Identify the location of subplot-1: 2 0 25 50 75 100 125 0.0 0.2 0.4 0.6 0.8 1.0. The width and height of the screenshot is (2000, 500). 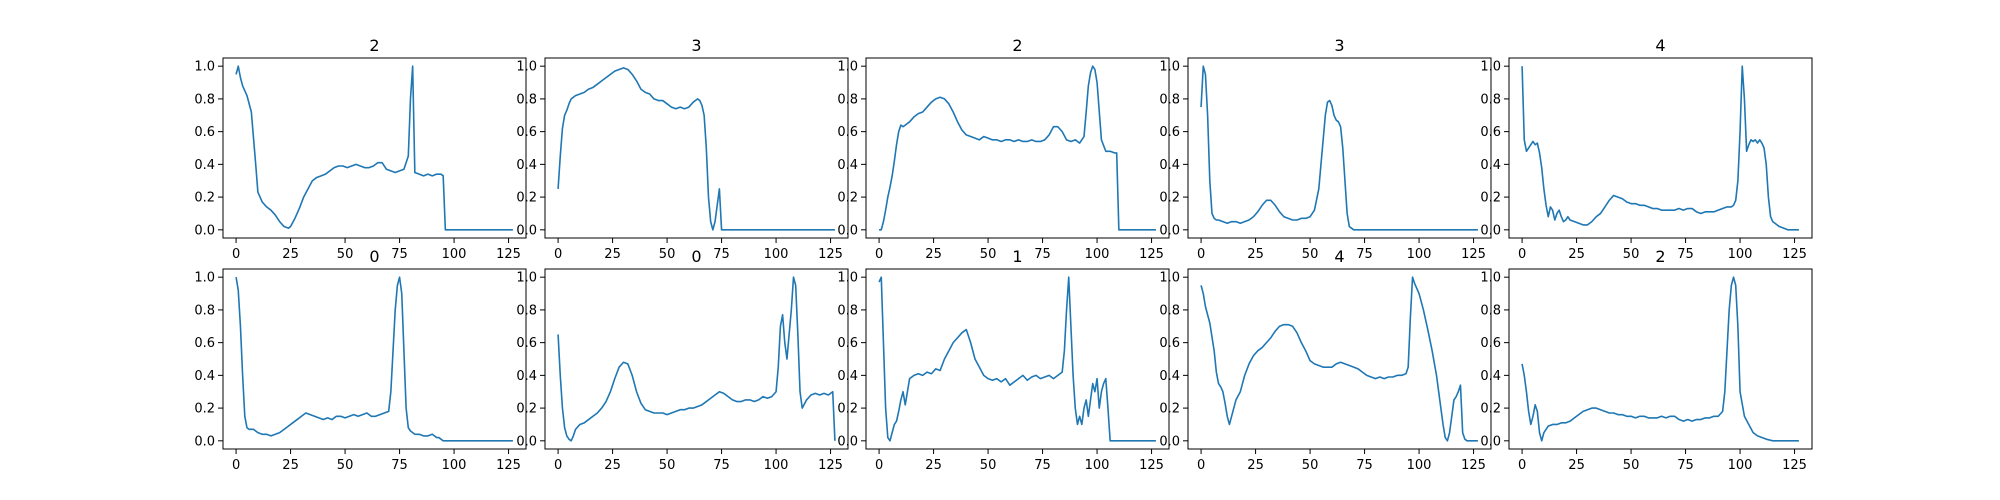
(360, 149).